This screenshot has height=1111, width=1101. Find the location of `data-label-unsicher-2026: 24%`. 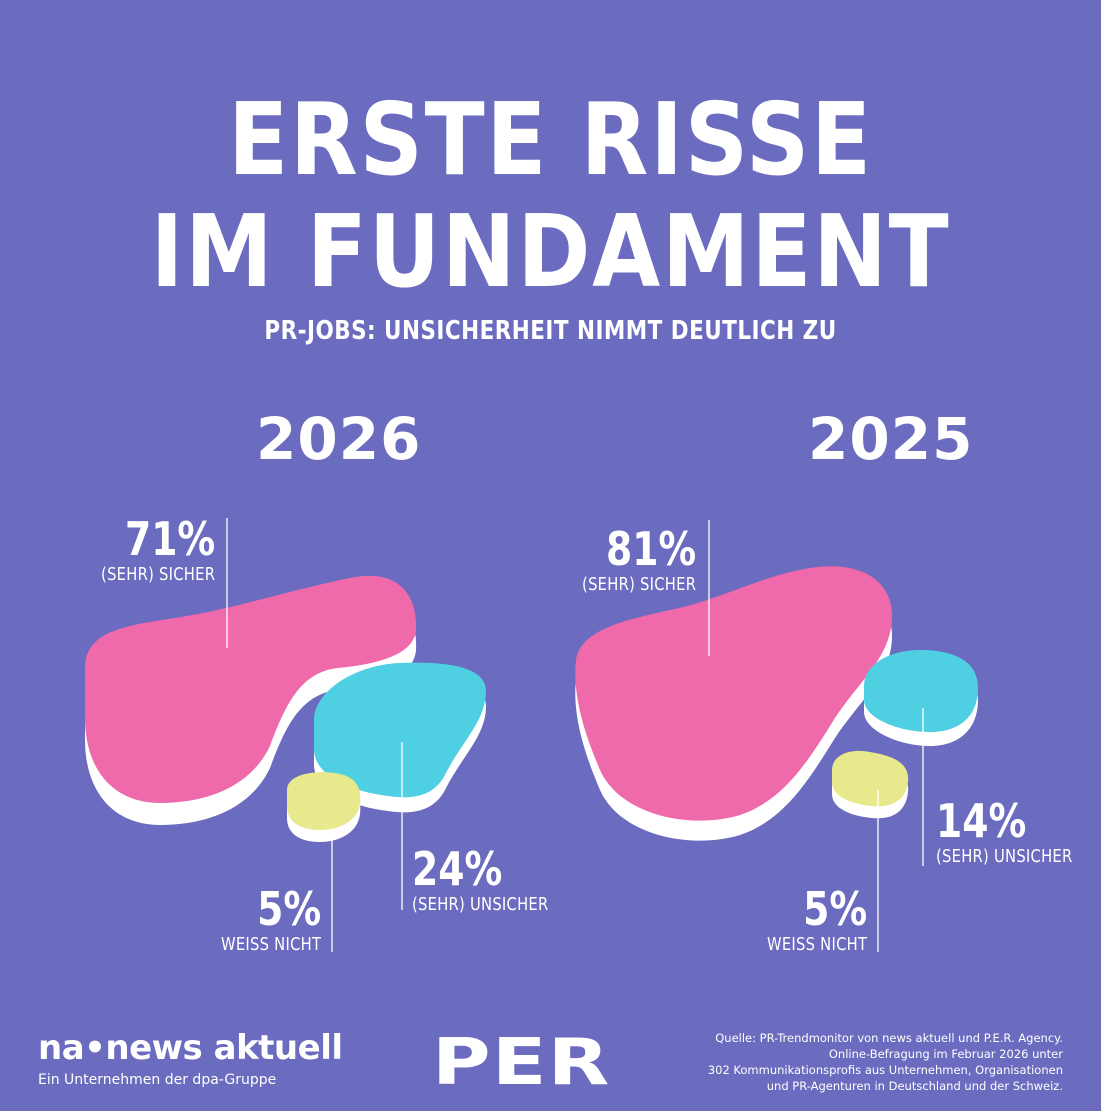

data-label-unsicher-2026: 24% is located at coordinates (457, 869).